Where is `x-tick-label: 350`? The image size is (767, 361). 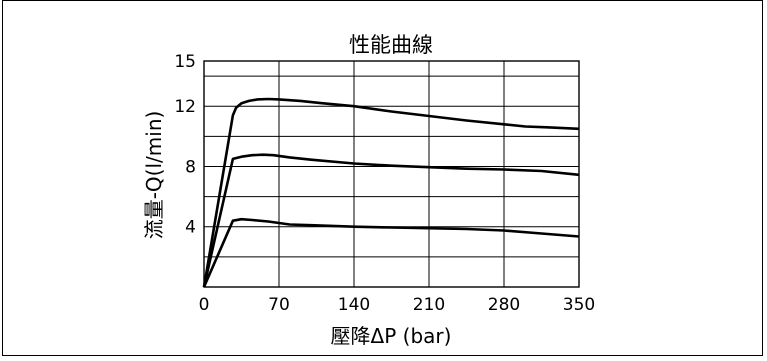 x-tick-label: 350 is located at coordinates (579, 305).